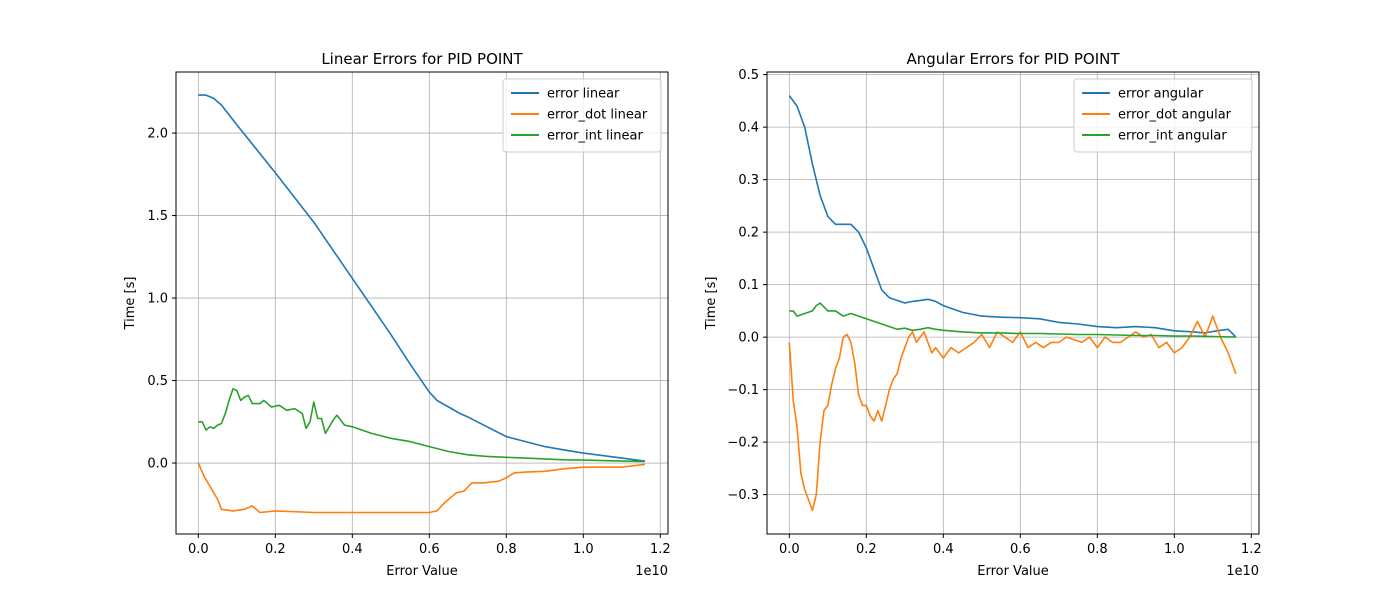 The image size is (1400, 600). I want to click on y-tick-label: 0.3, so click(748, 180).